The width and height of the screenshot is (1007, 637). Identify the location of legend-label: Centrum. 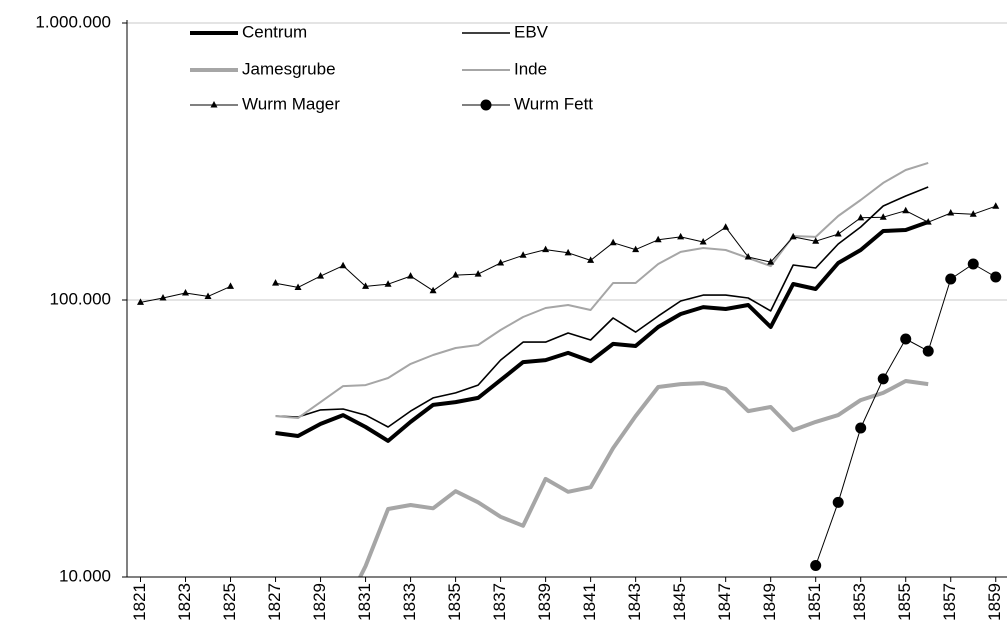
(274, 31).